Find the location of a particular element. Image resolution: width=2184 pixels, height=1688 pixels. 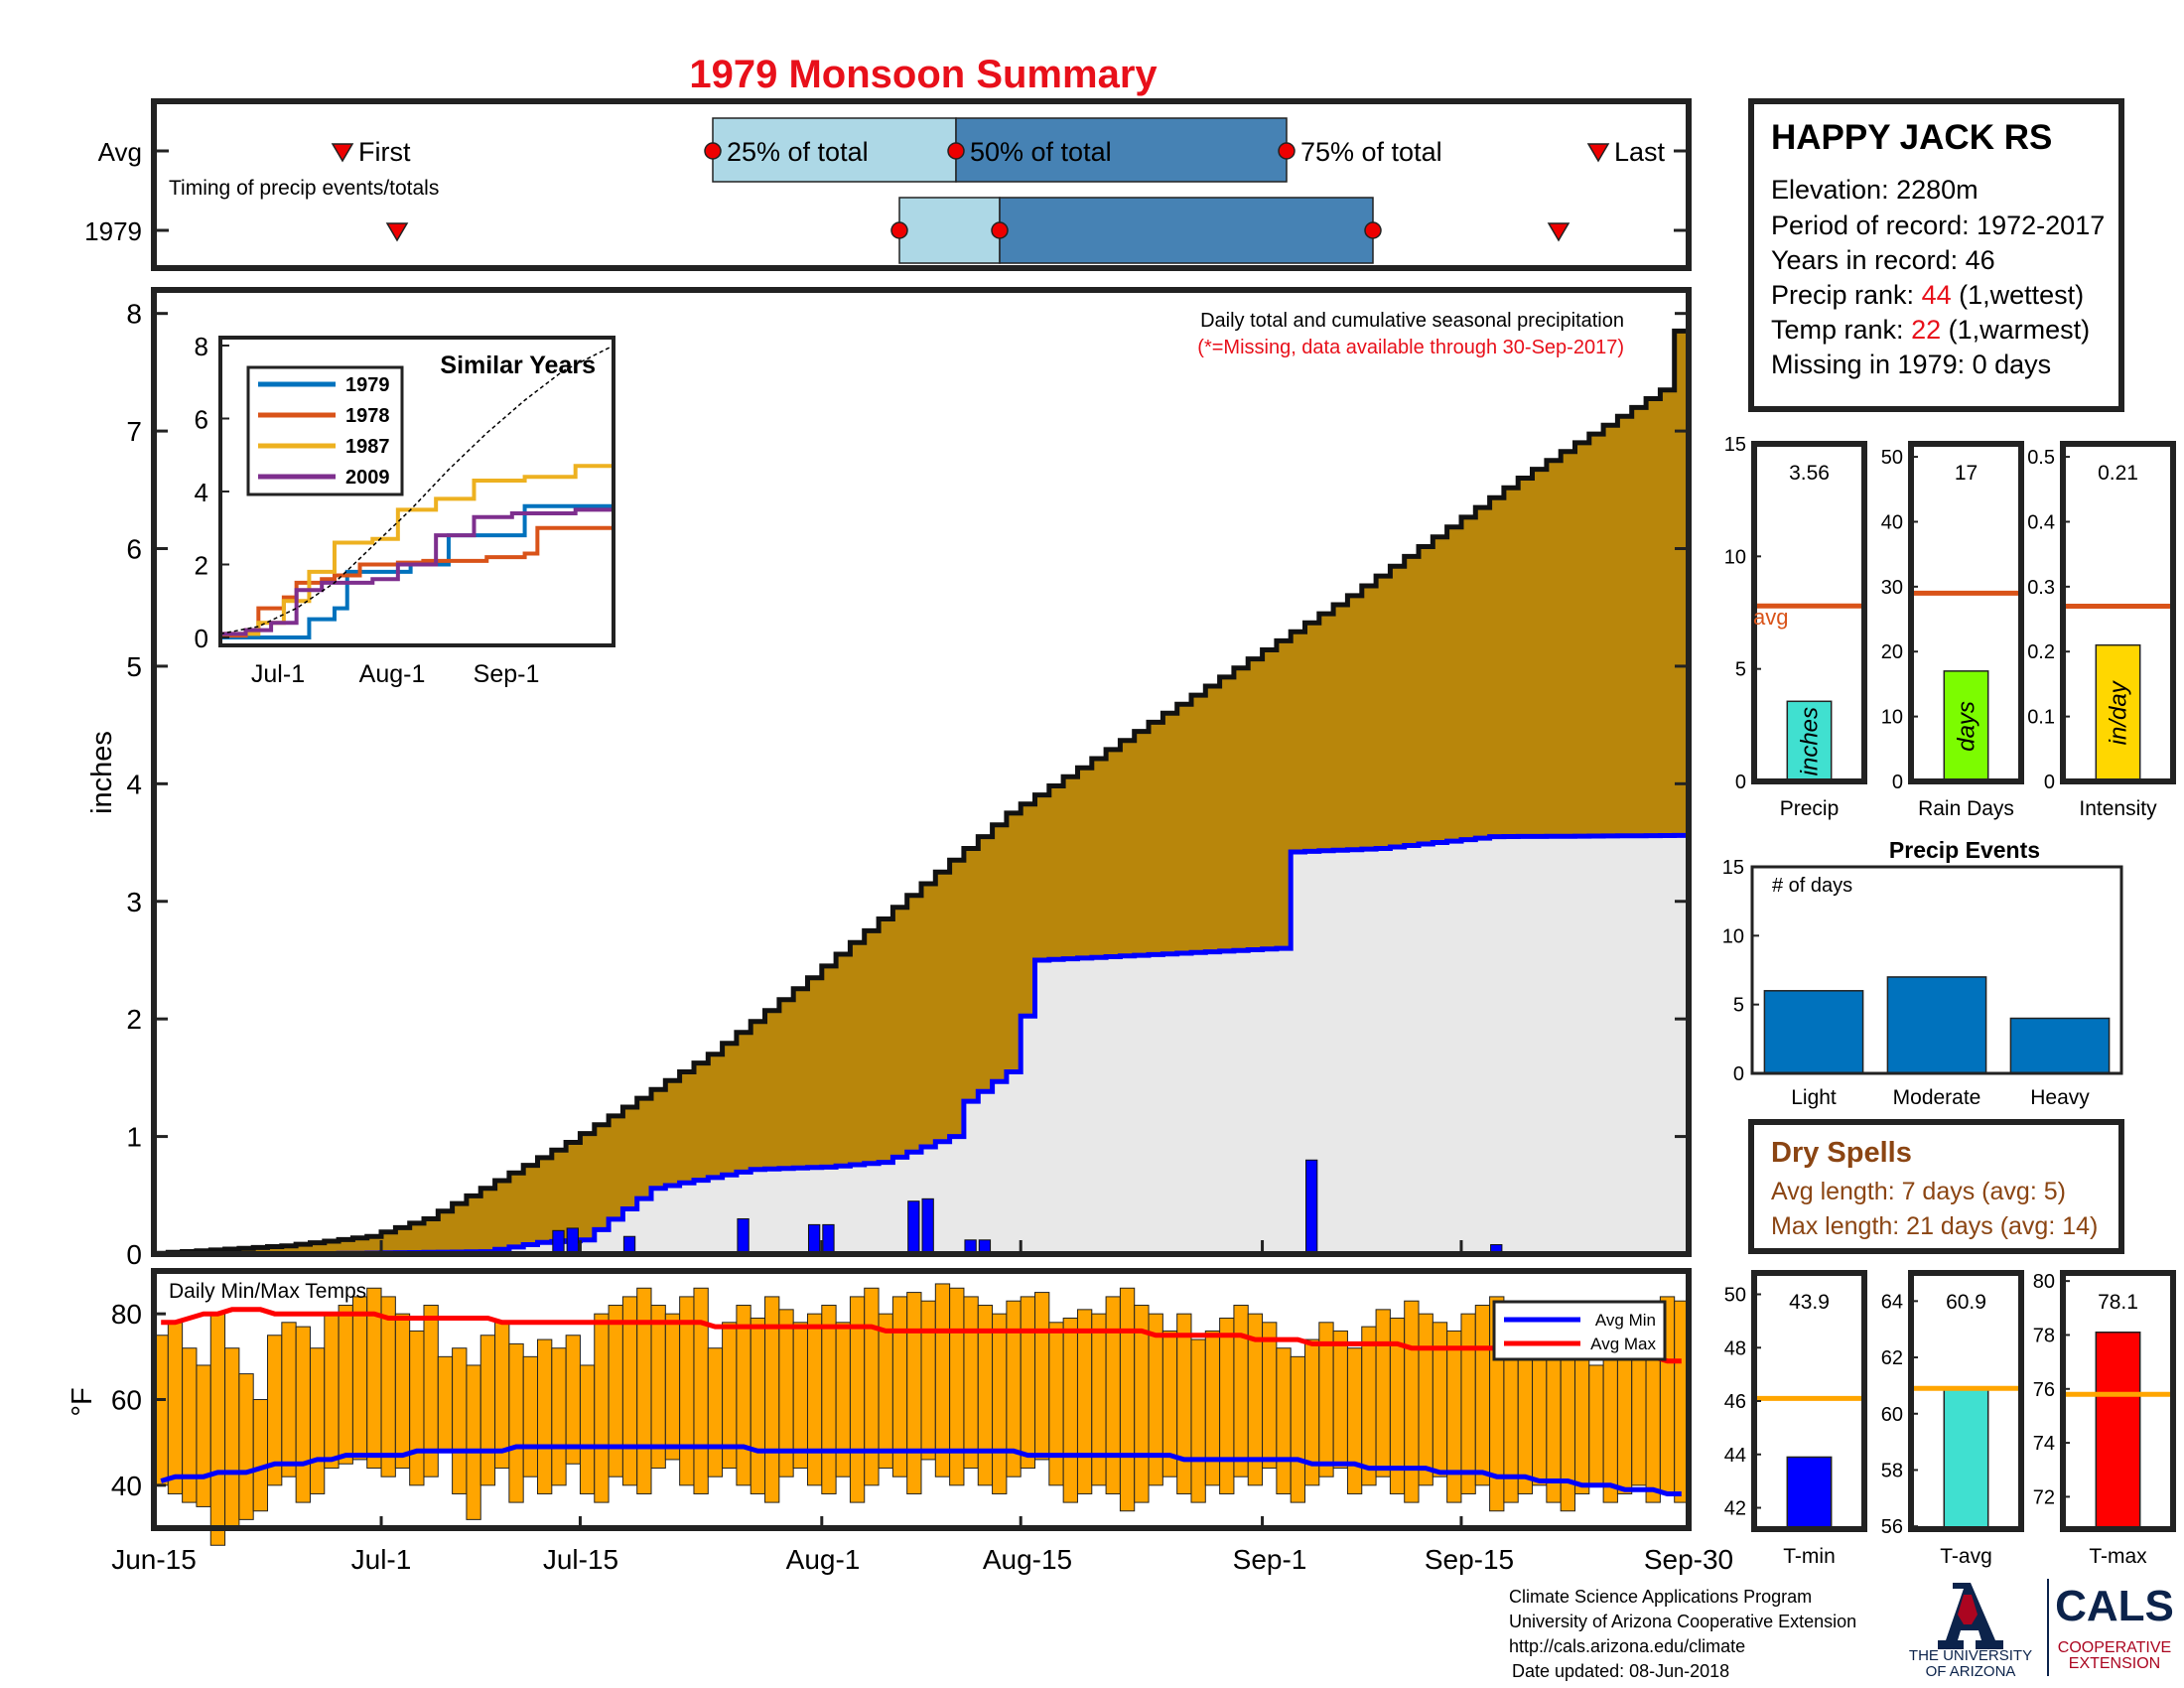

precip-rank-prefix: Precip rank: is located at coordinates (1846, 295).